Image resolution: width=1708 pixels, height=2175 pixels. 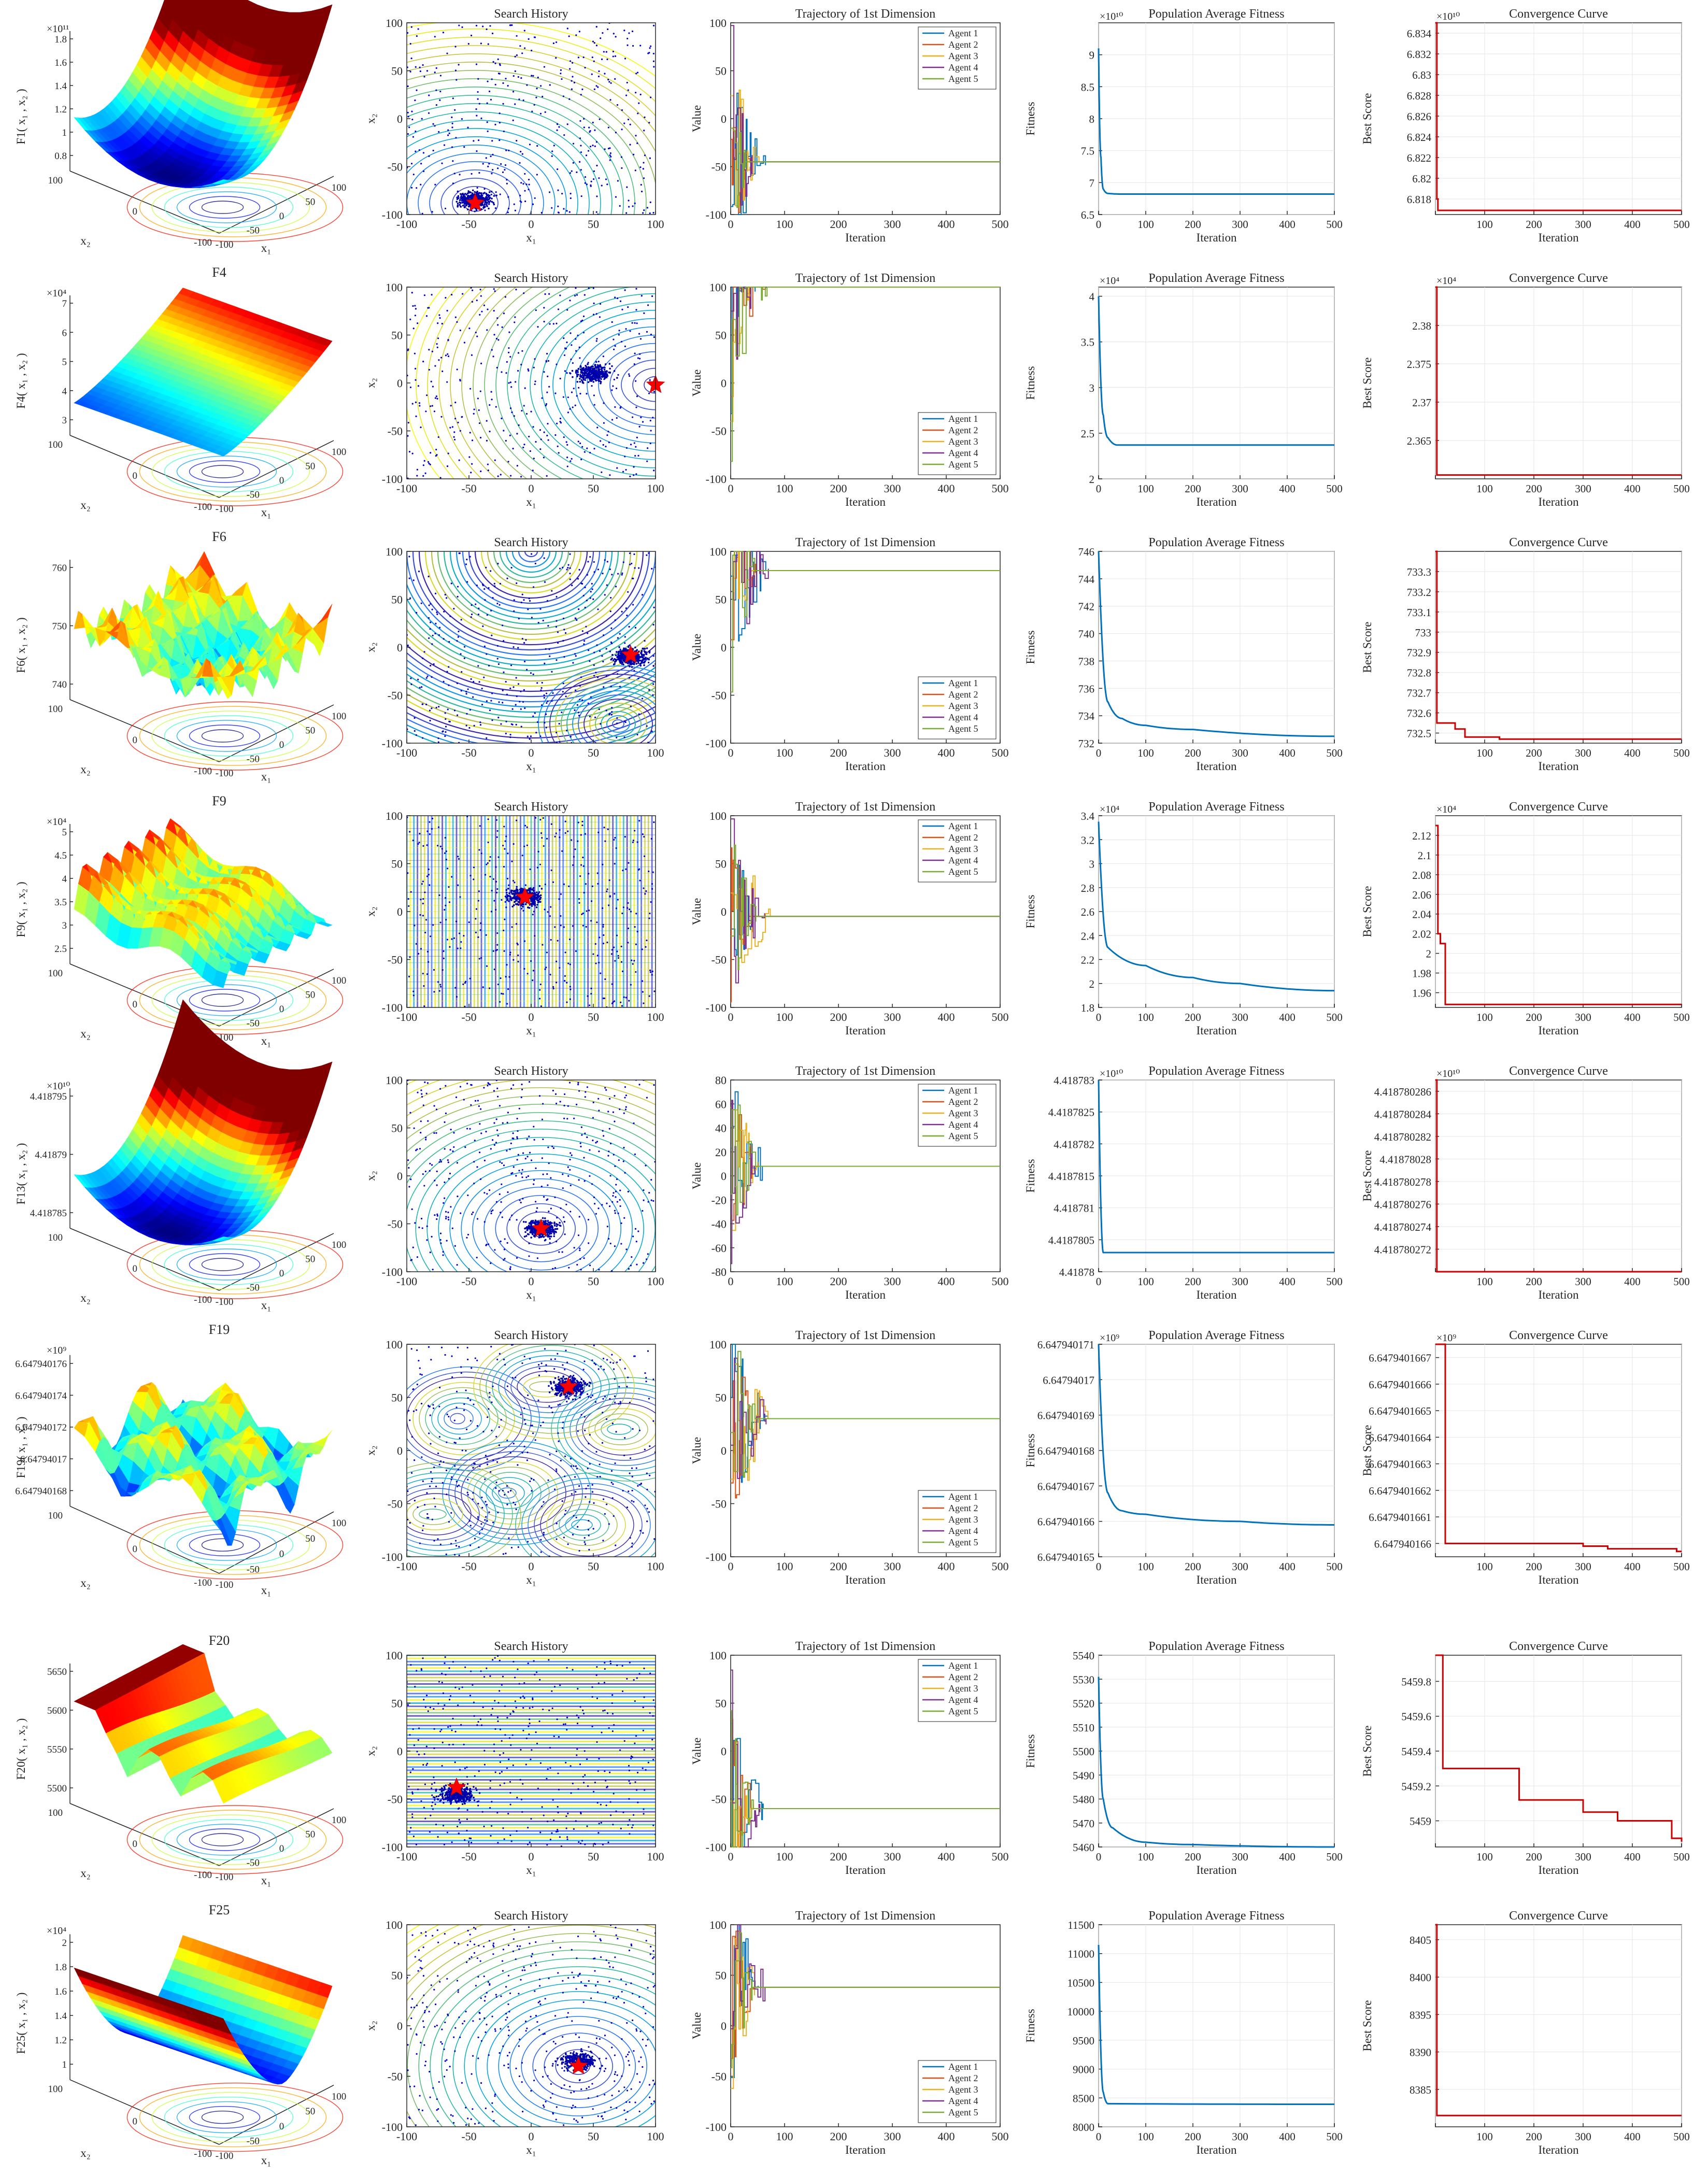 I want to click on chart-title: Population Average Fitness, so click(x=1216, y=14).